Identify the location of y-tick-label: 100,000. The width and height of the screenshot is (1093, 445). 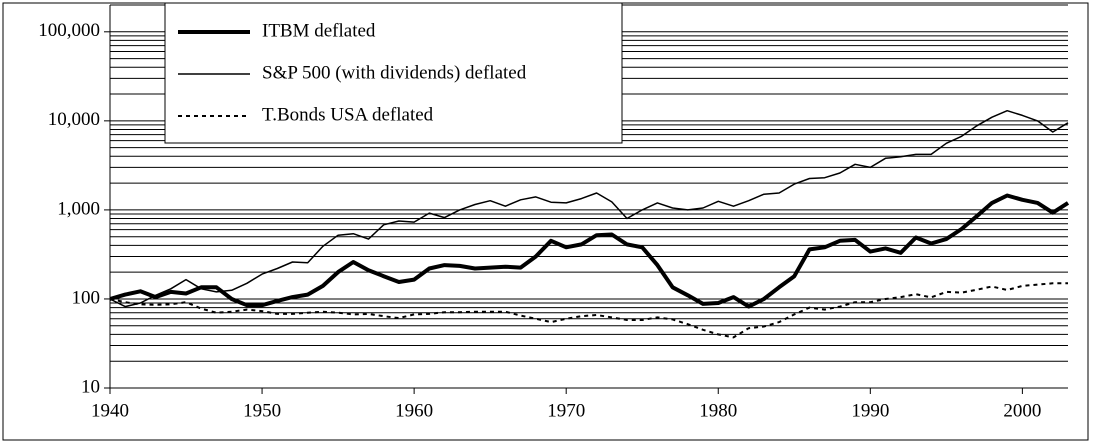
(69, 30).